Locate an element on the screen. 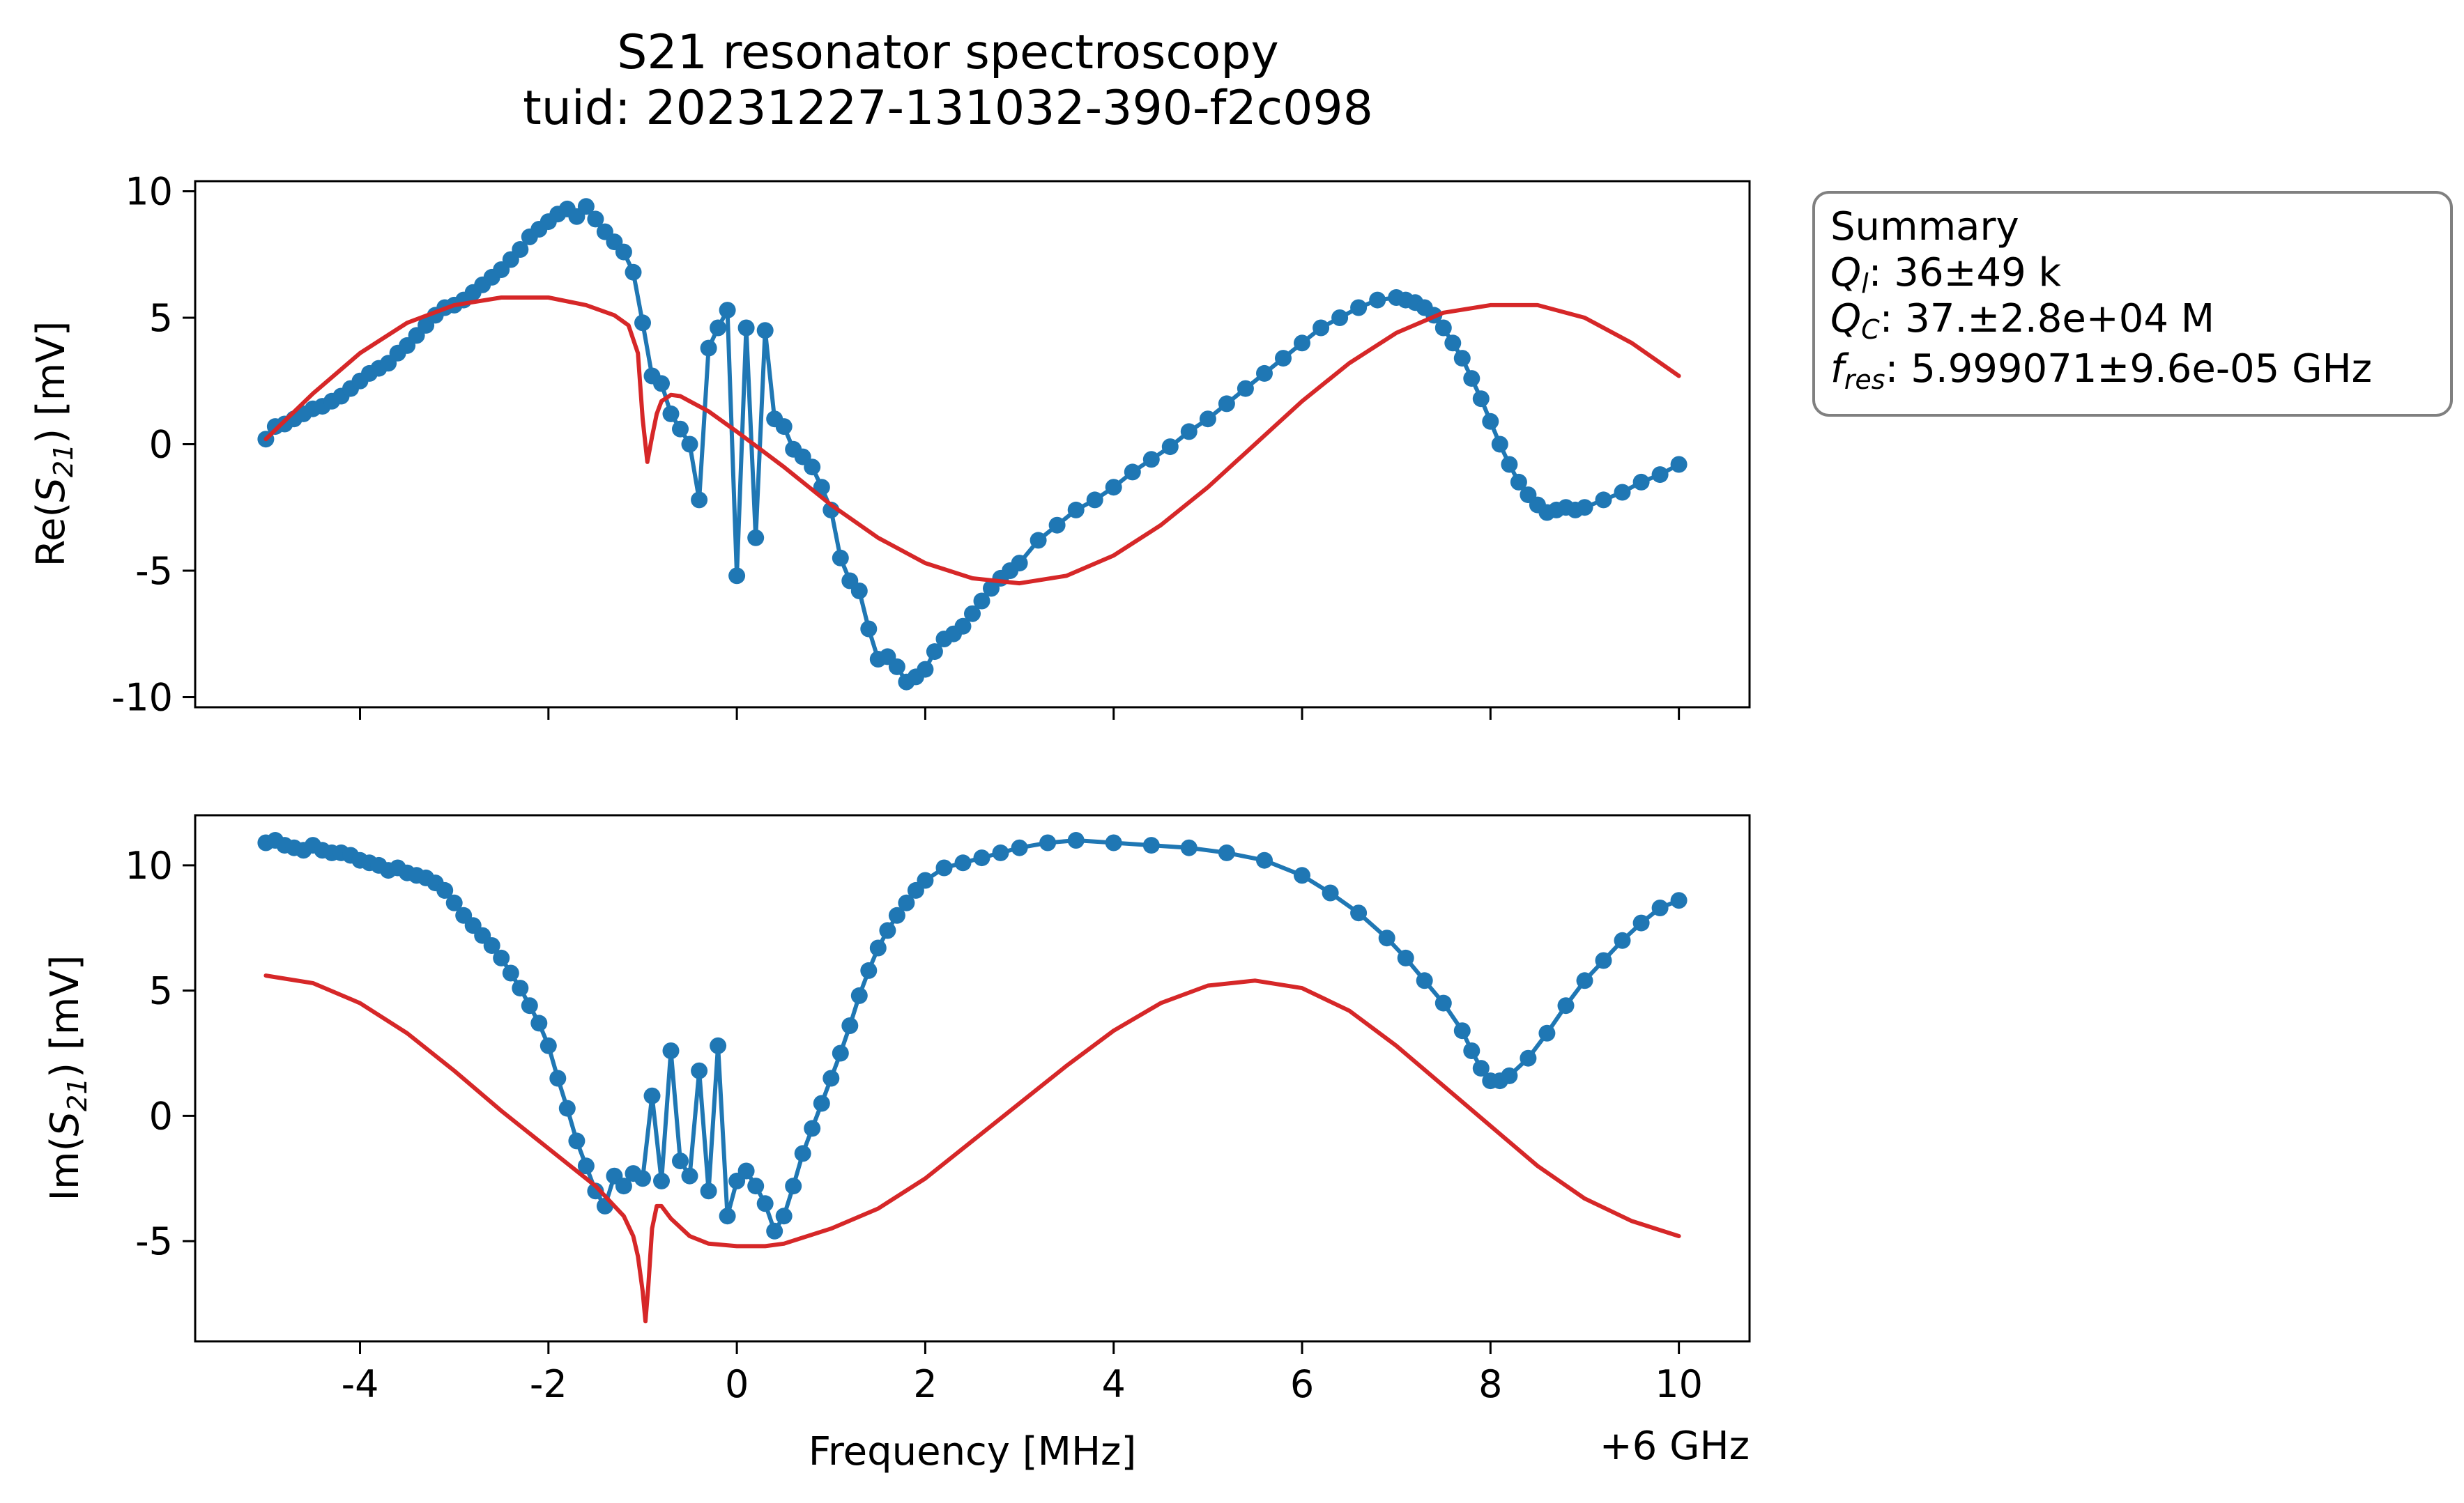 This screenshot has width=2464, height=1503. im-s21-x-tick-label: -4 is located at coordinates (360, 1384).